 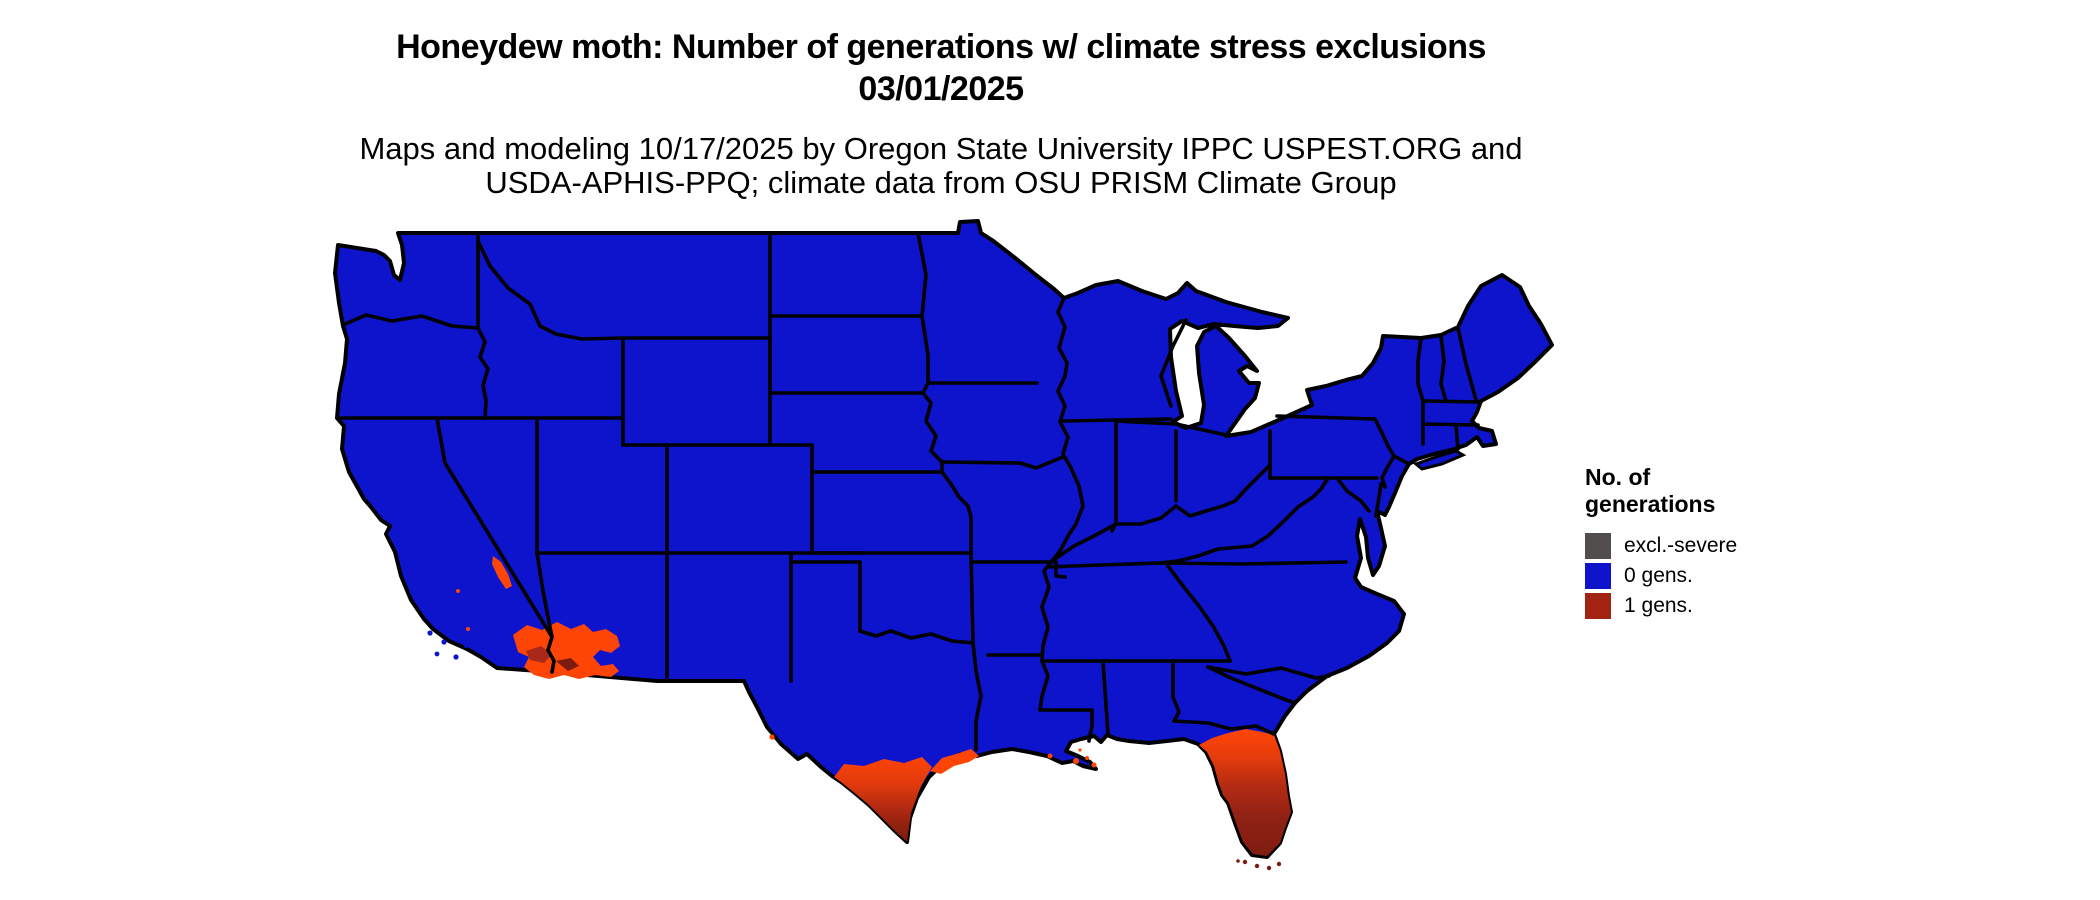 I want to click on legend-items: excl.-severe 0 gens. 1 gens., so click(x=1735, y=576).